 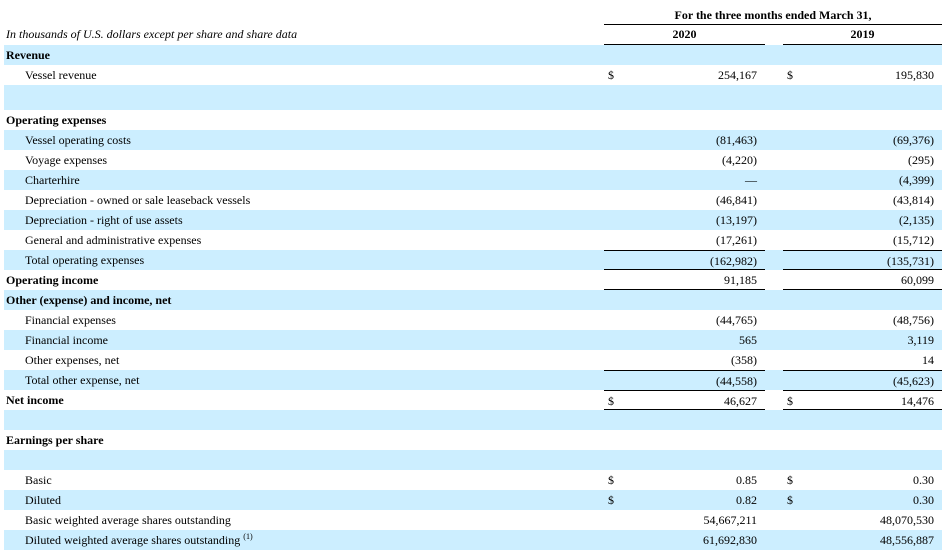 What do you see at coordinates (248, 536) in the screenshot?
I see `footnote-marker: (1)` at bounding box center [248, 536].